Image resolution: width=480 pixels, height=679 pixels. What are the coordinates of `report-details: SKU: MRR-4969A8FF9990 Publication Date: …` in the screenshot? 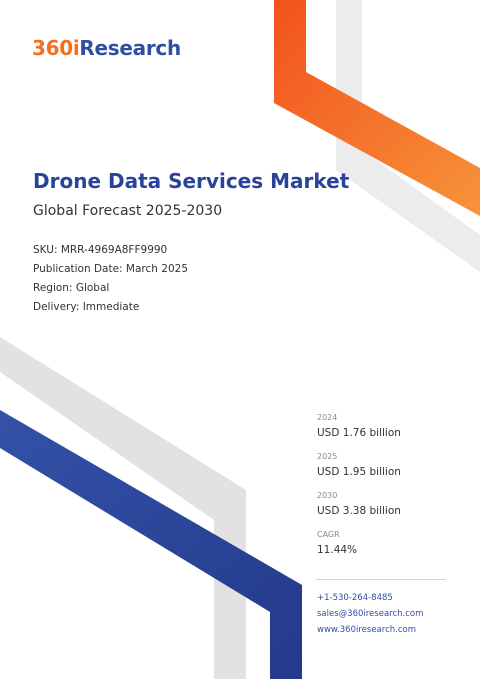 It's located at (110, 279).